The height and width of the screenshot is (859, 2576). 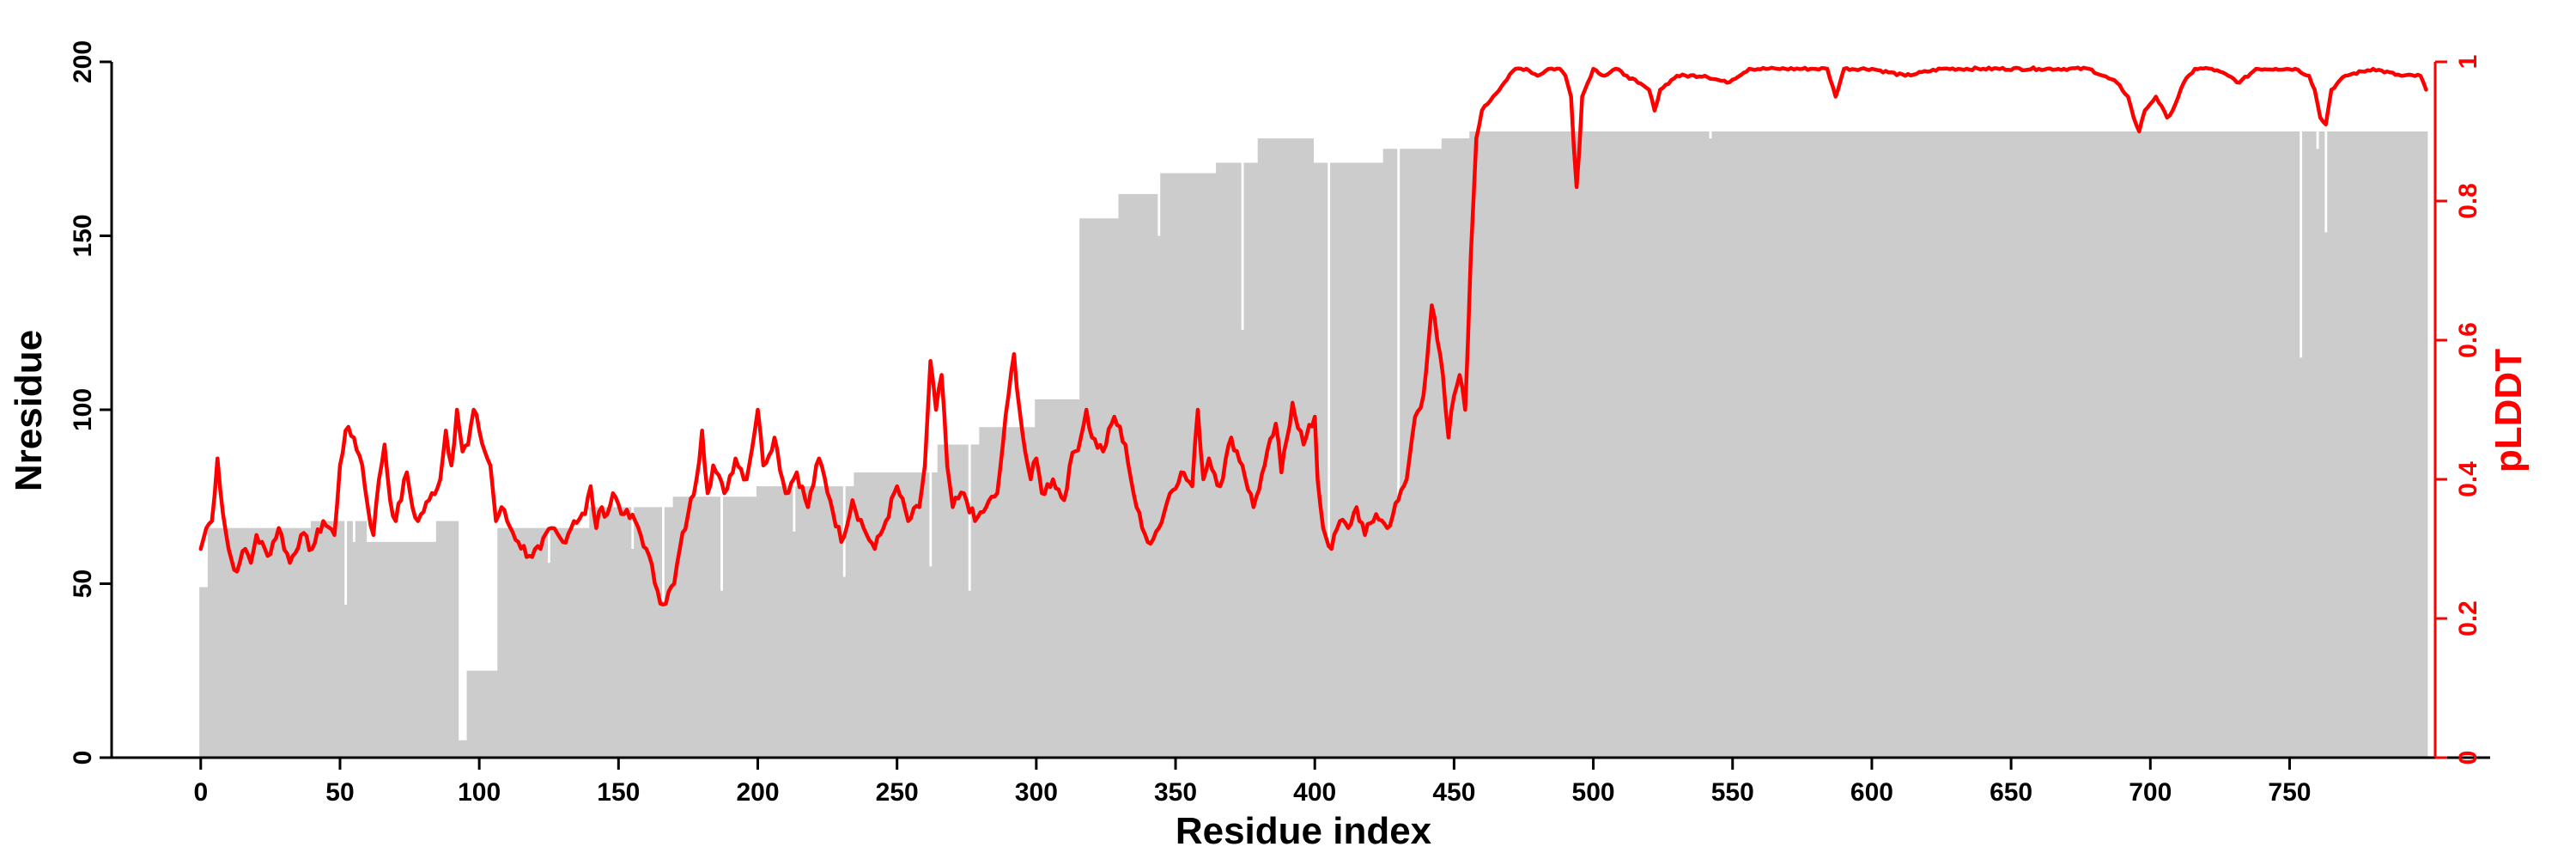 I want to click on y-axis-left-title: Nresidue, so click(x=29, y=411).